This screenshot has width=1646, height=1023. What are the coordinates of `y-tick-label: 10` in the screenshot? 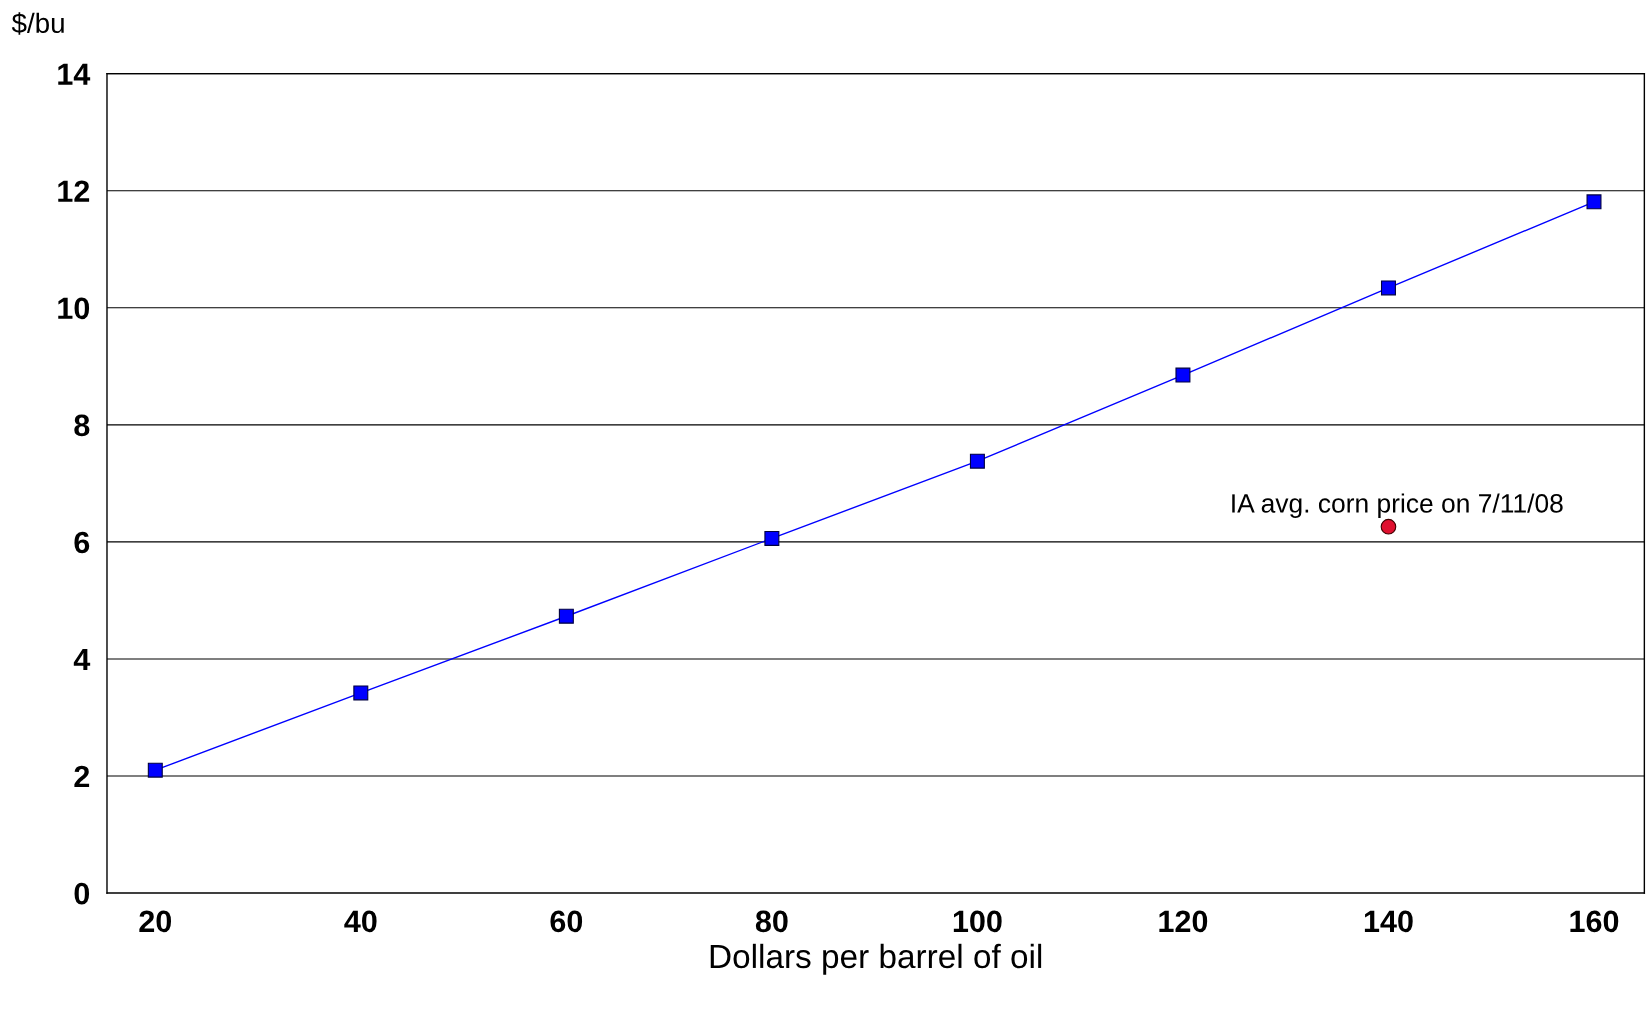 It's located at (74, 308).